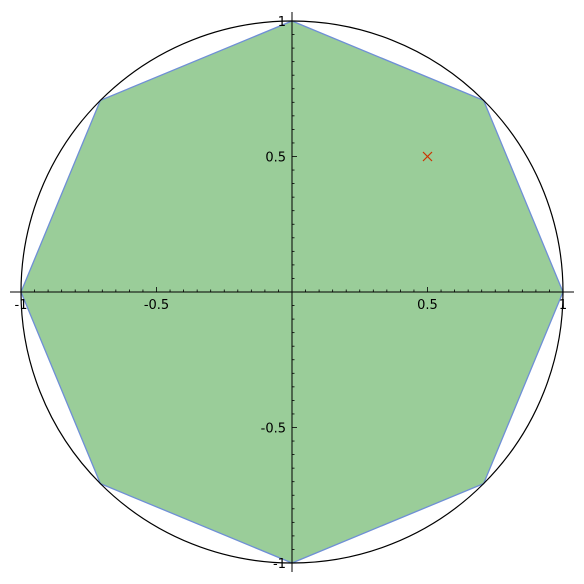 The image size is (584, 584). I want to click on y-tick-label: 1, so click(282, 22).